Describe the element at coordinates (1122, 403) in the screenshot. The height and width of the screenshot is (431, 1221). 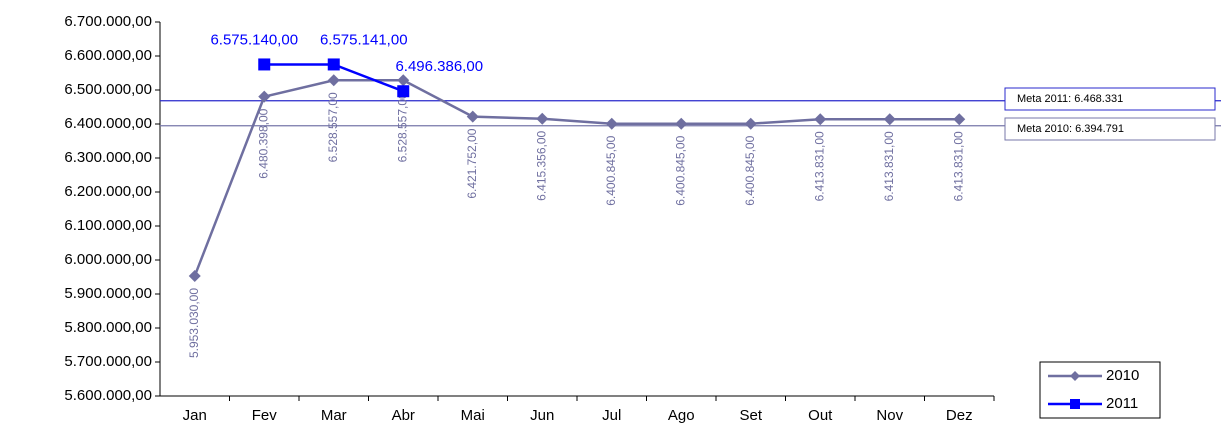
I see `legend-label: 2011` at that location.